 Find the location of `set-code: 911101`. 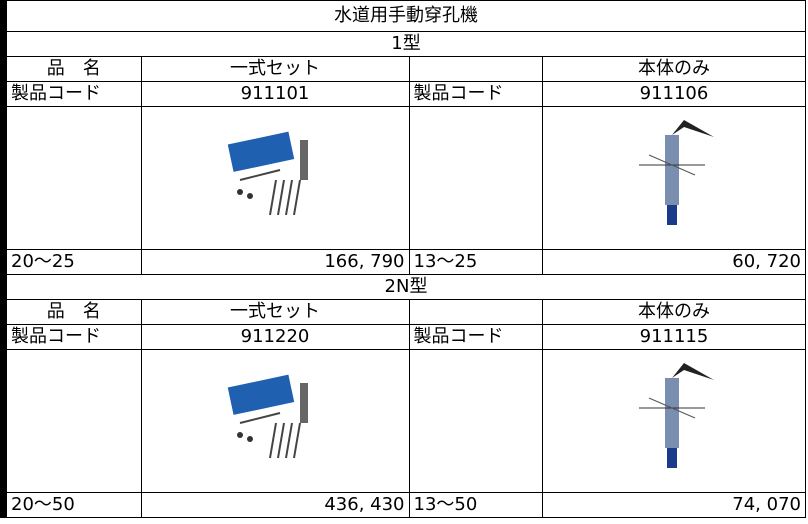

set-code: 911101 is located at coordinates (275, 94).